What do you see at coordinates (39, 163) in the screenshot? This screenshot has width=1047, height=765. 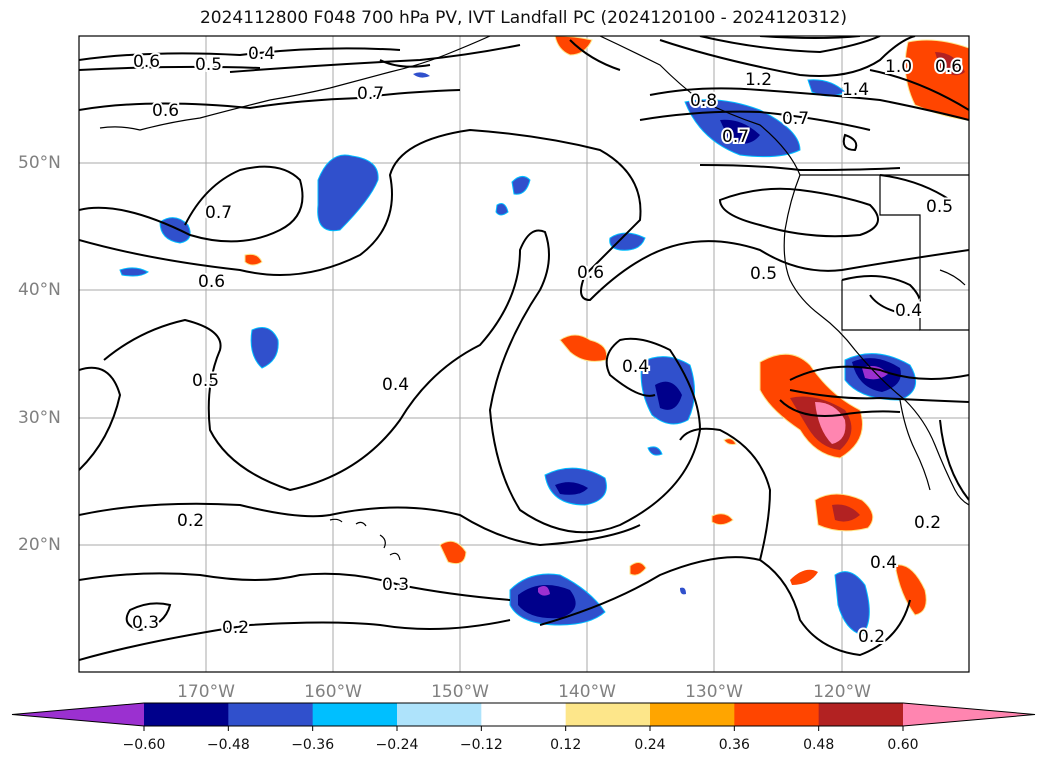 I see `lat-label: 50°N` at bounding box center [39, 163].